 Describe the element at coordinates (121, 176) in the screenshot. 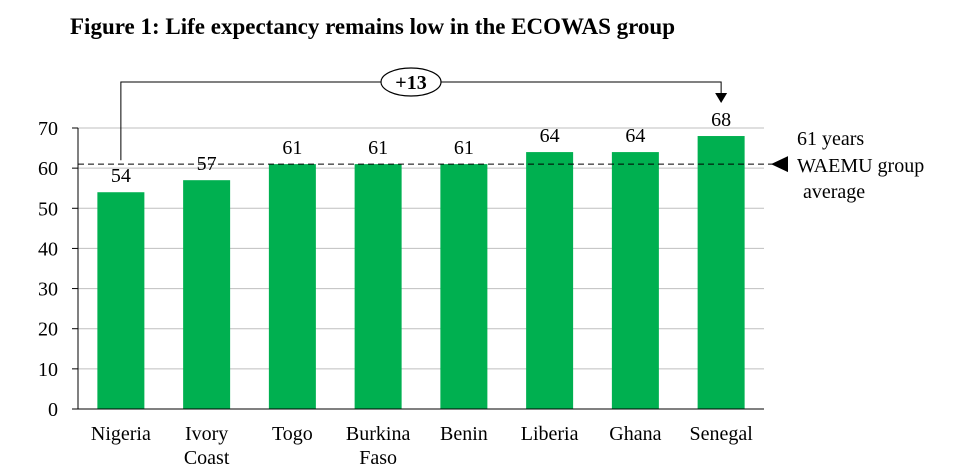

I see `data-label: 54` at that location.